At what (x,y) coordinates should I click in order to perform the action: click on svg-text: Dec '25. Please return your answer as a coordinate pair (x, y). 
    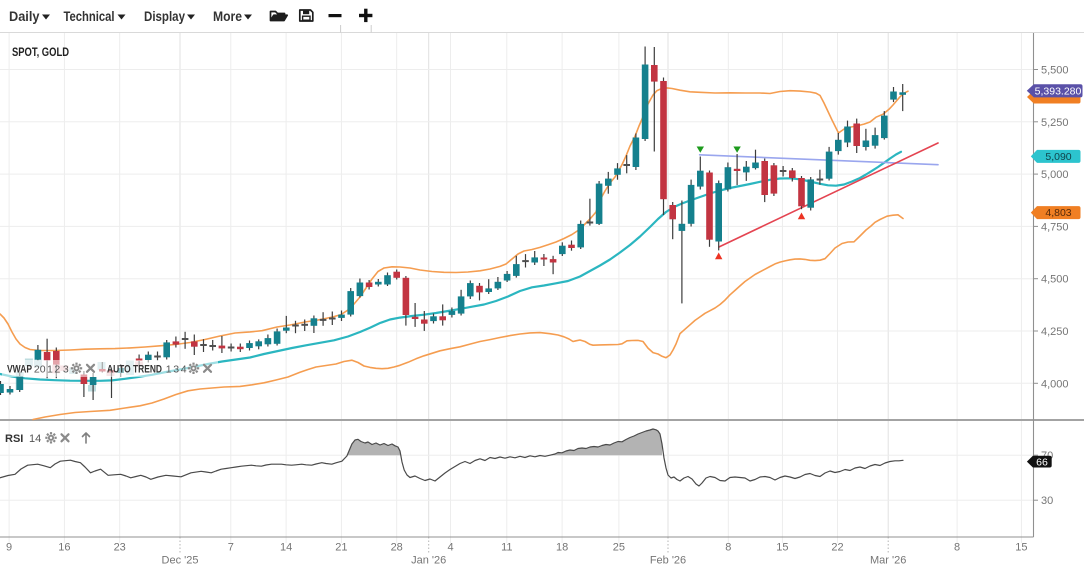
    Looking at the image, I should click on (180, 560).